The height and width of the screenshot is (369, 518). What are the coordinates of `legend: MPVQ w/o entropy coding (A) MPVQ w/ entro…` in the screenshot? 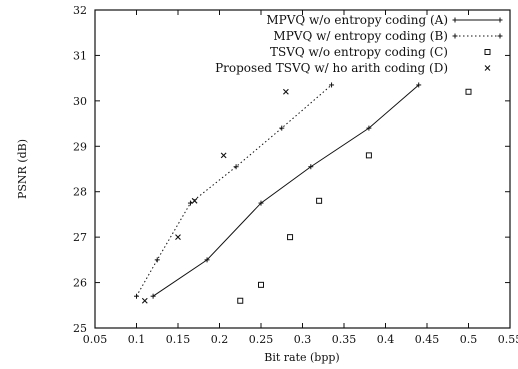 It's located at (359, 44).